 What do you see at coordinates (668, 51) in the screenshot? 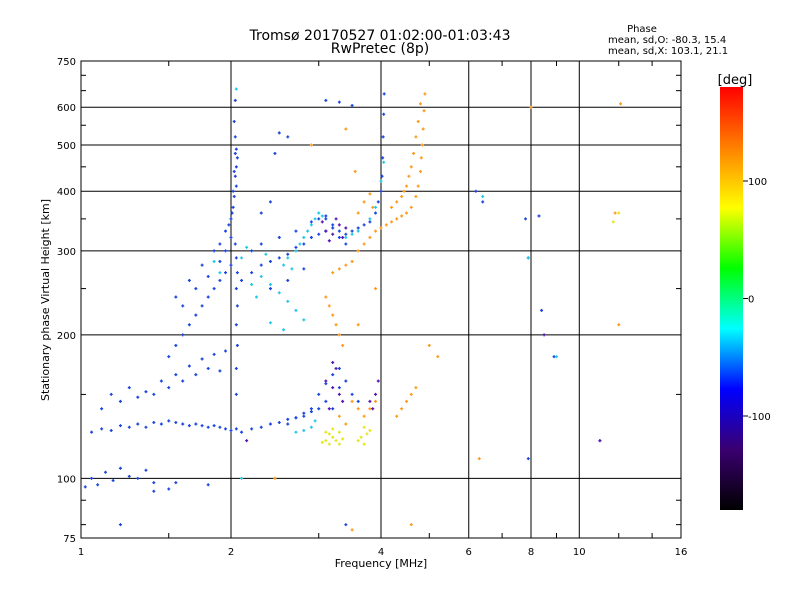
I see `stats-line-x: mean, sd,X: 103.1, 21.1` at bounding box center [668, 51].